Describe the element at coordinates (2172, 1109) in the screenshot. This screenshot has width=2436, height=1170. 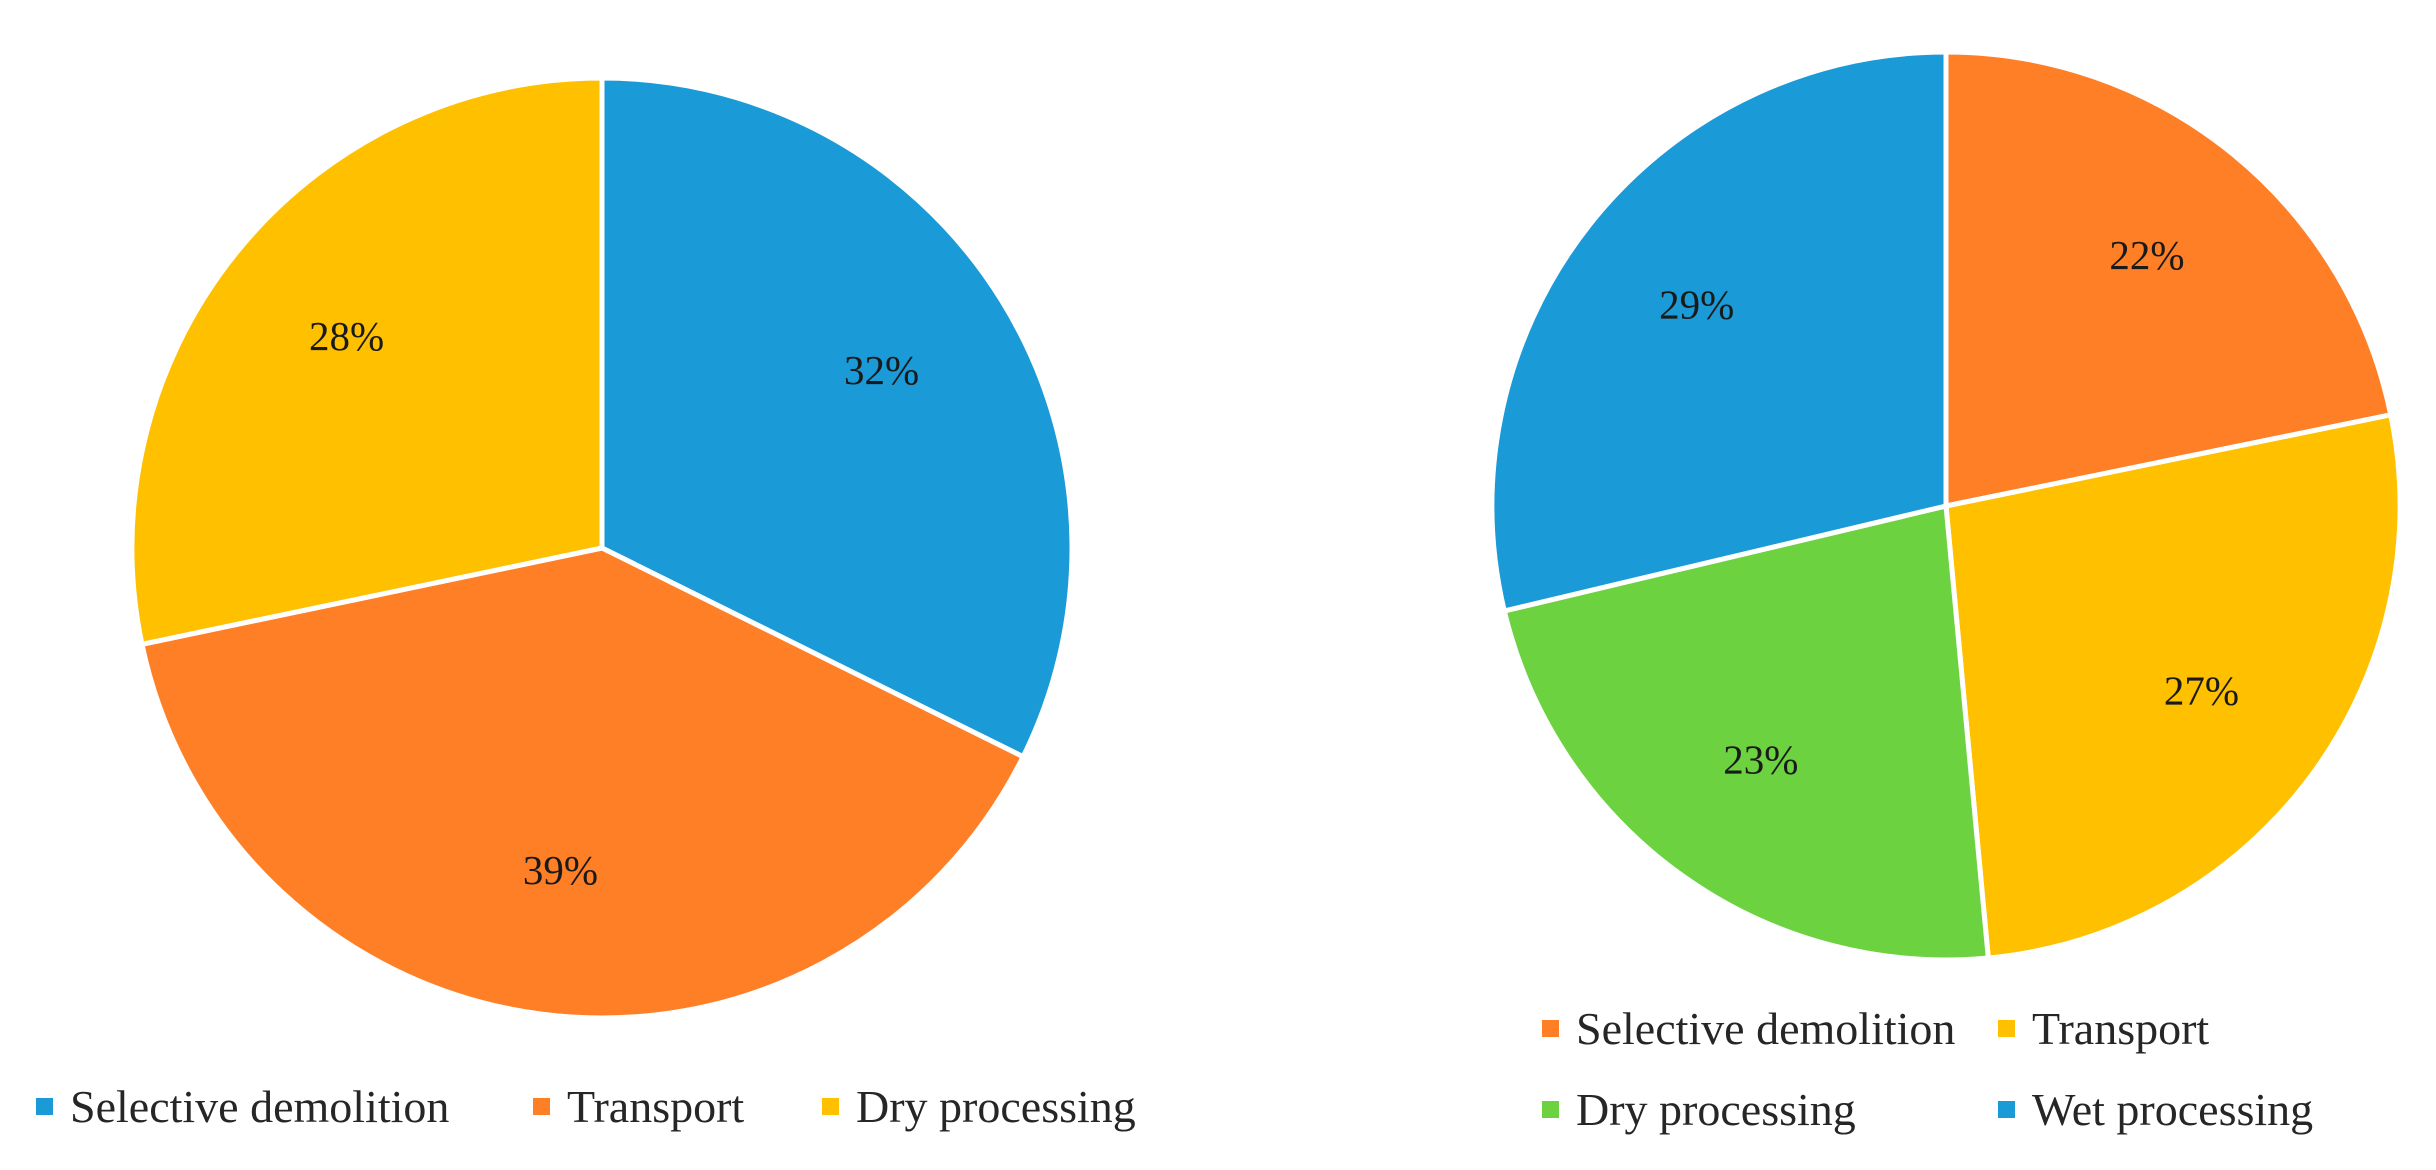
I see `legend-label-wet-processing: Wet processing` at that location.